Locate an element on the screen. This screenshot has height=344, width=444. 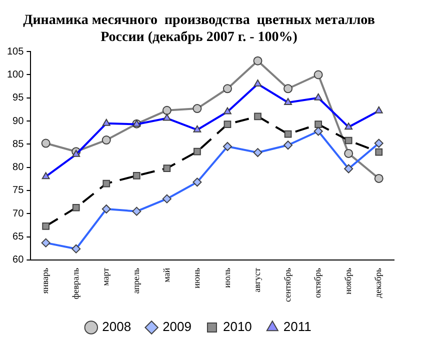
y-tick-label: 70 is located at coordinates (18, 214).